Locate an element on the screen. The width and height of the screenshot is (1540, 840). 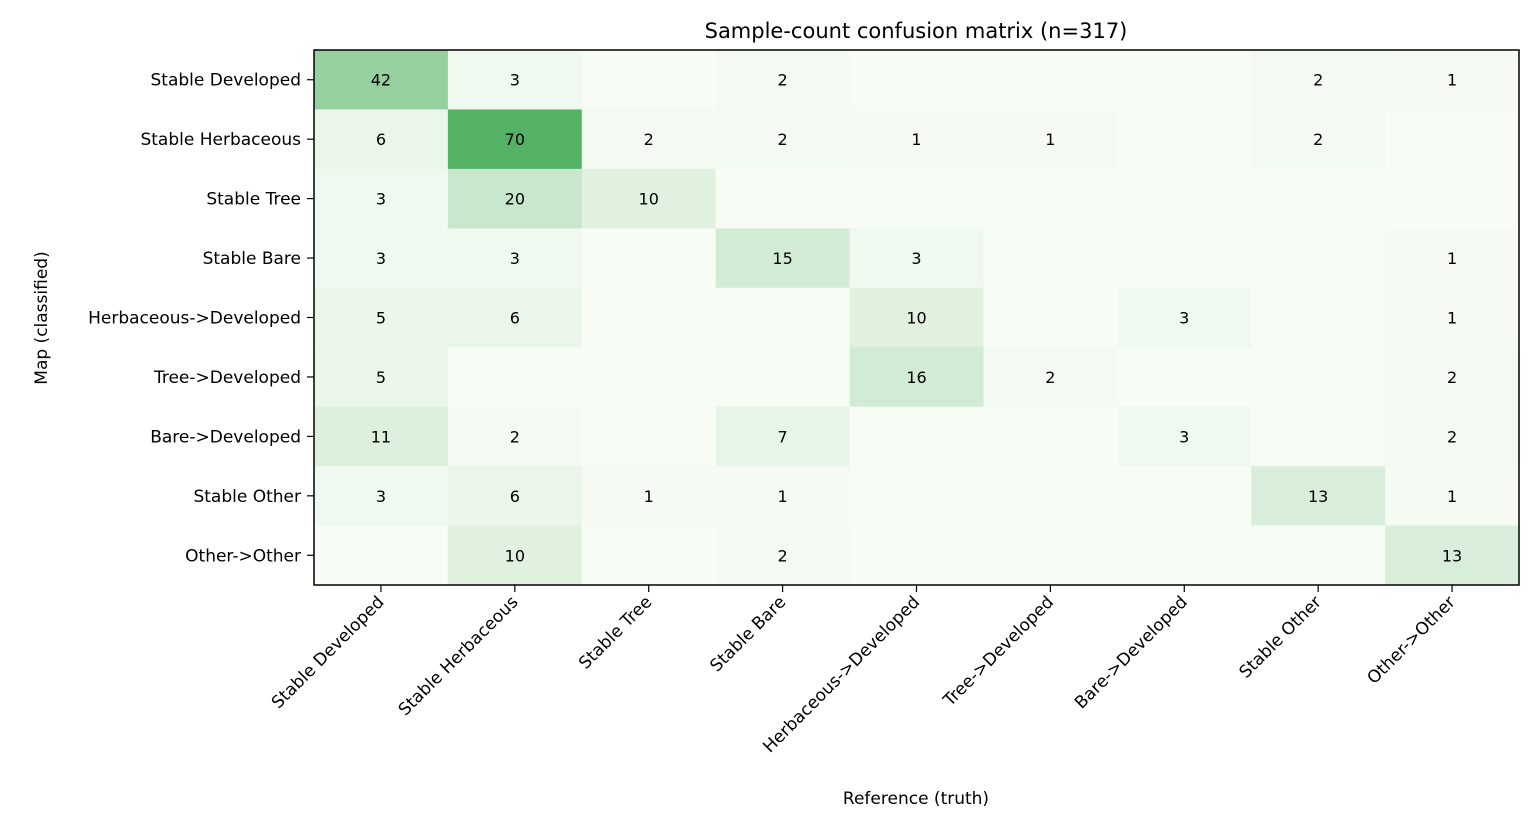
heatmap-cell-r0-c2 is located at coordinates (649, 80).